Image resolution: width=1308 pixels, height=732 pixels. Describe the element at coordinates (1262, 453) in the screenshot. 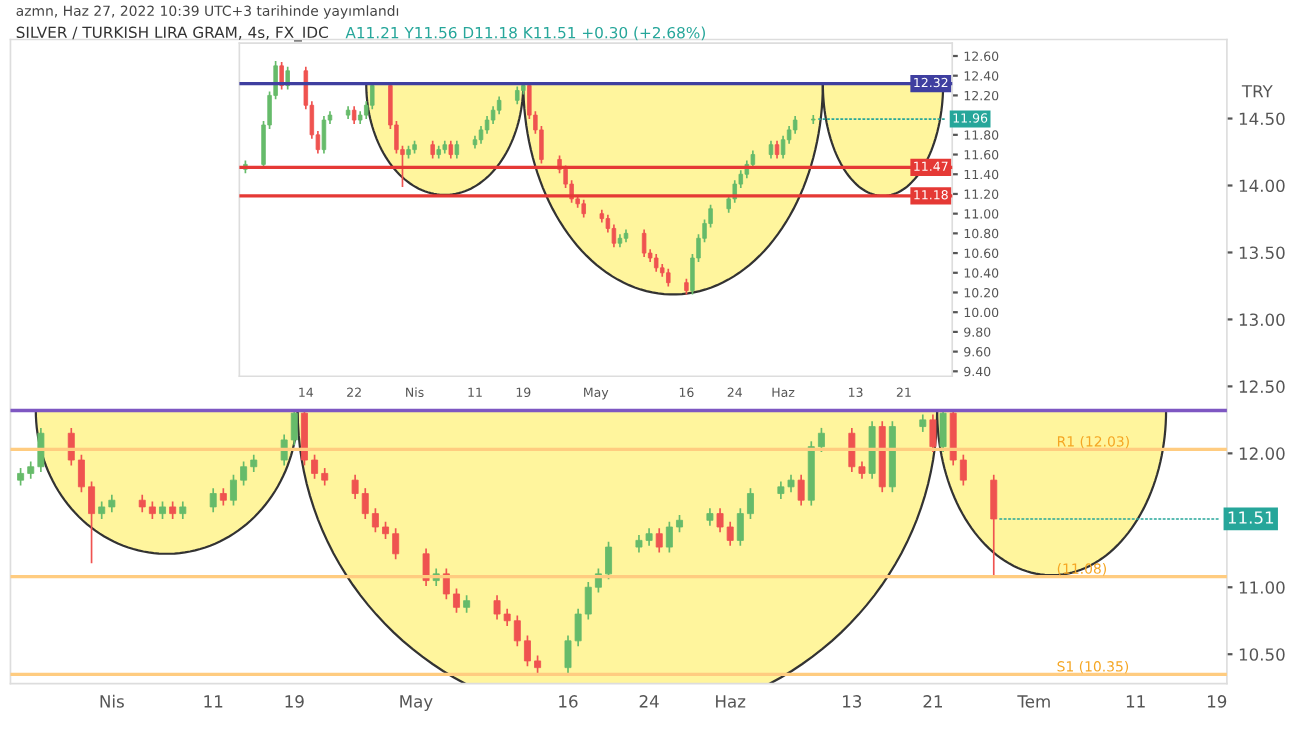

I see `y-tick-label: 12.00` at that location.